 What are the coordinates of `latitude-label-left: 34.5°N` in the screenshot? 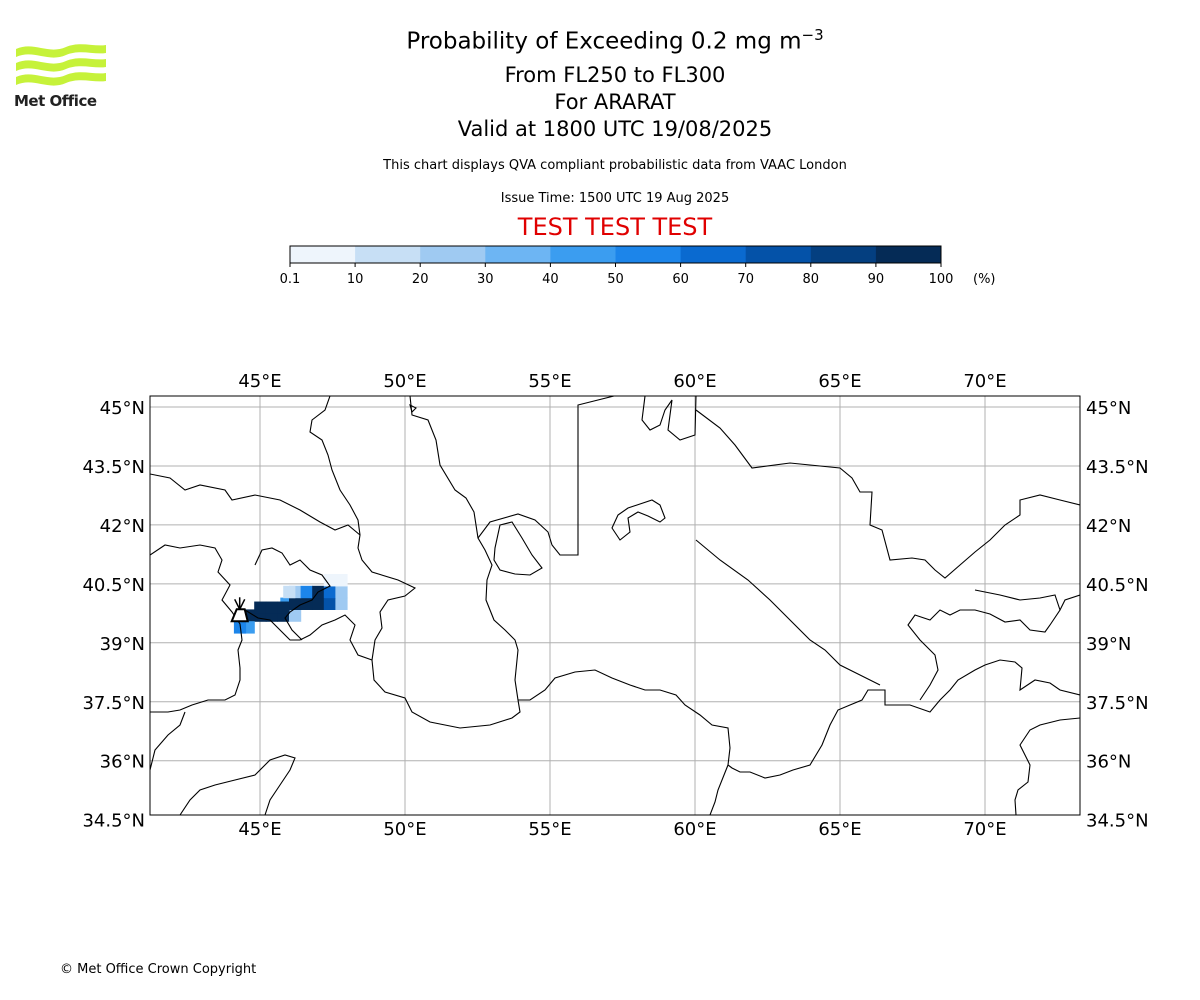 It's located at (113, 821).